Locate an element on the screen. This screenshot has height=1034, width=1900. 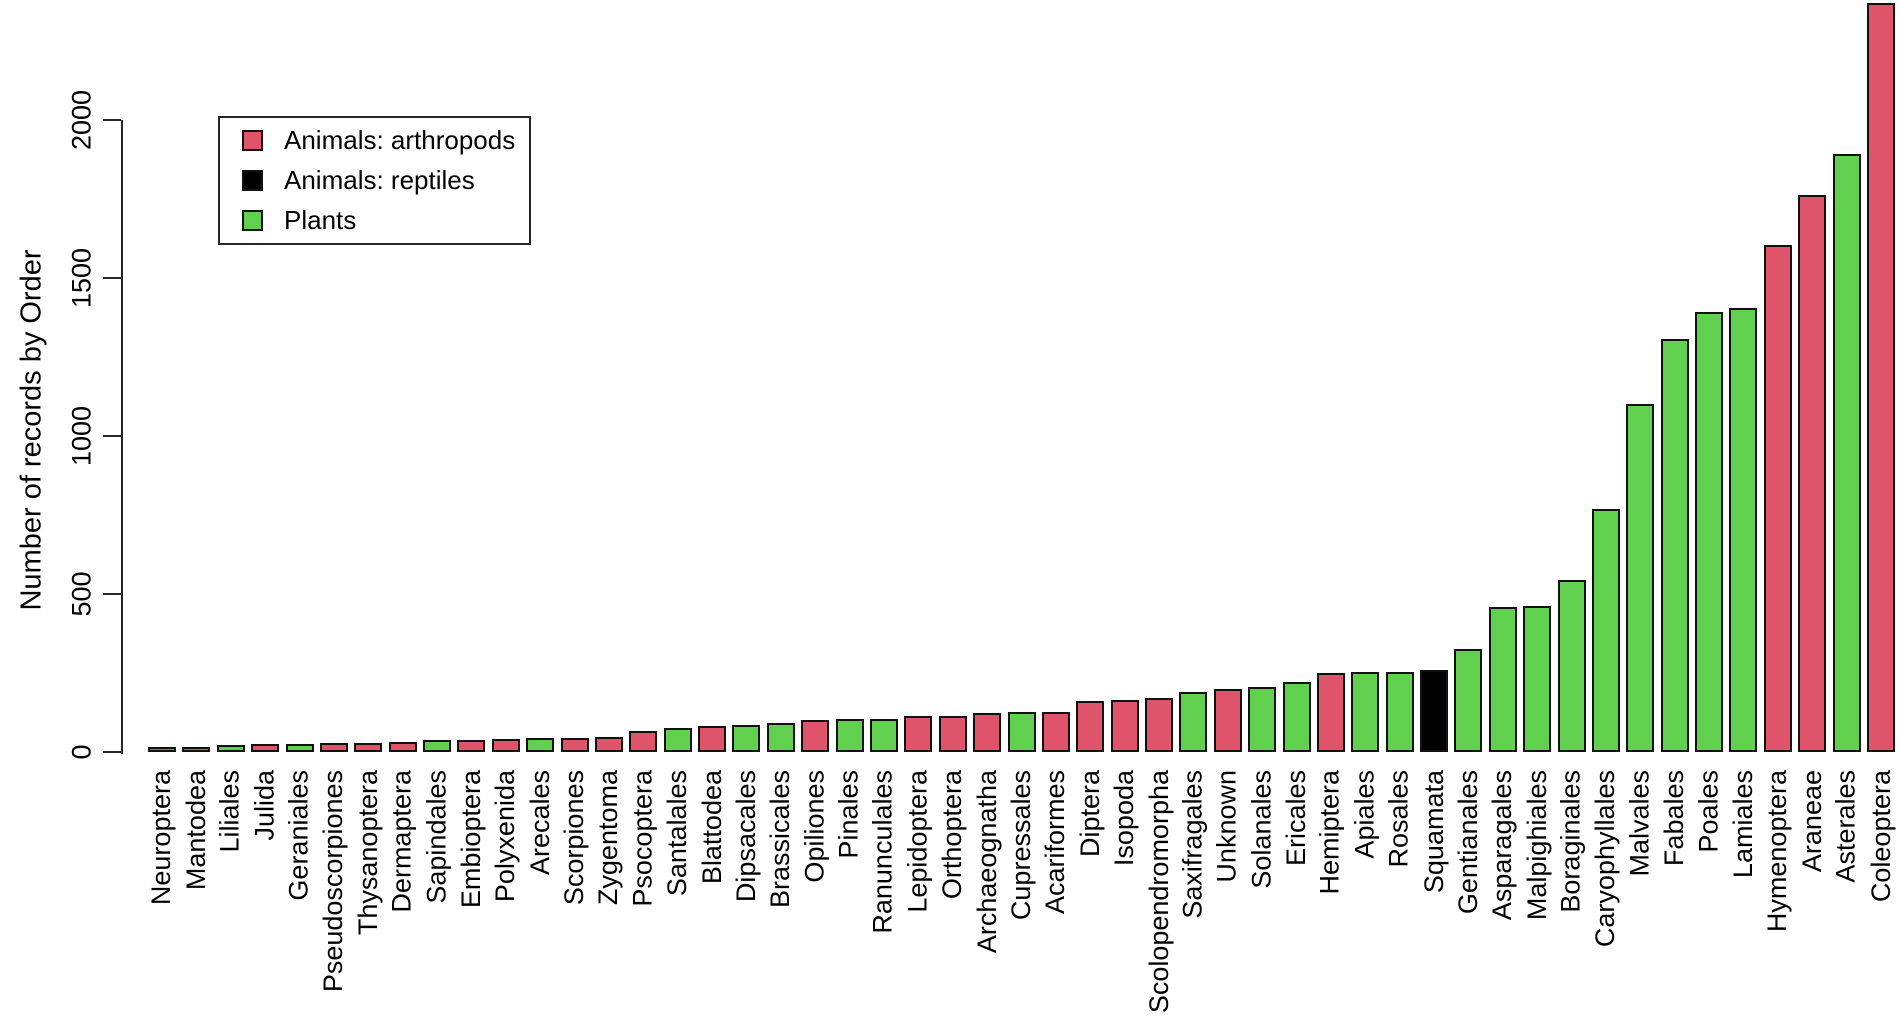
bar-lamiales is located at coordinates (1743, 530).